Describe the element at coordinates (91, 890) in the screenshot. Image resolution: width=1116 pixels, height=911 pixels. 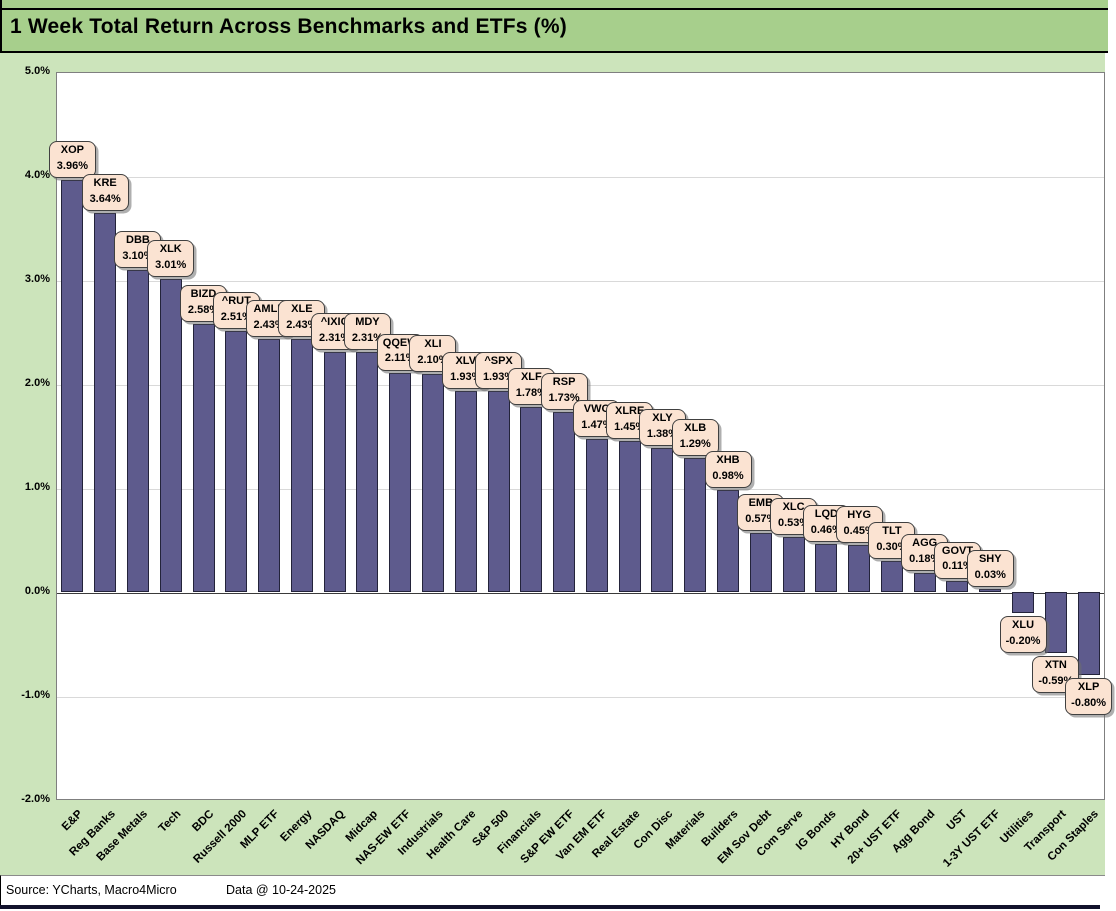
I see `source-text: Source: YCharts, Macro4Micro` at that location.